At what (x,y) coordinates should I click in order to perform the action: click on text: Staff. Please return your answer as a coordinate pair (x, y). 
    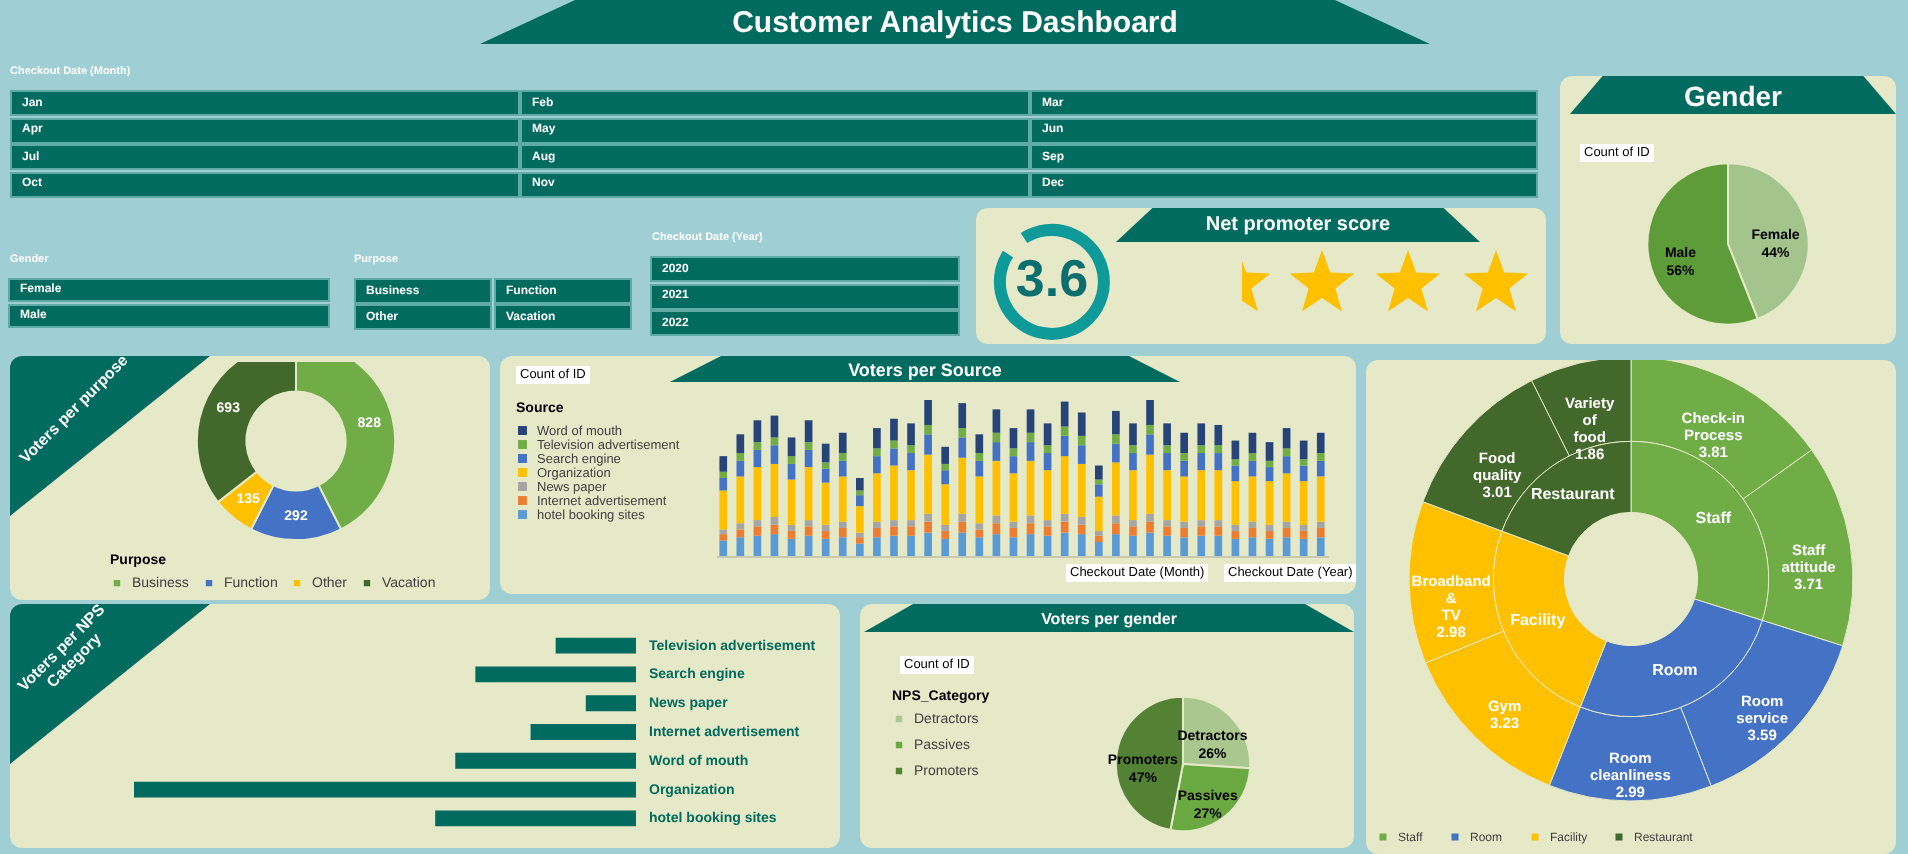
    Looking at the image, I should click on (1713, 517).